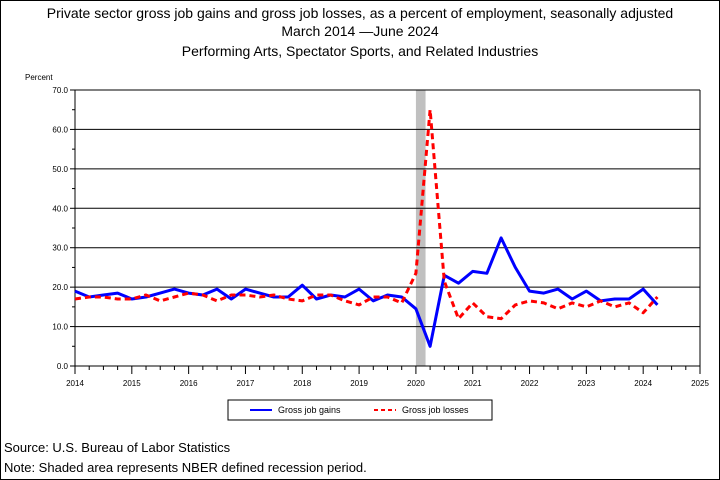 Image resolution: width=720 pixels, height=480 pixels. I want to click on legend-label: Gross job gains, so click(309, 410).